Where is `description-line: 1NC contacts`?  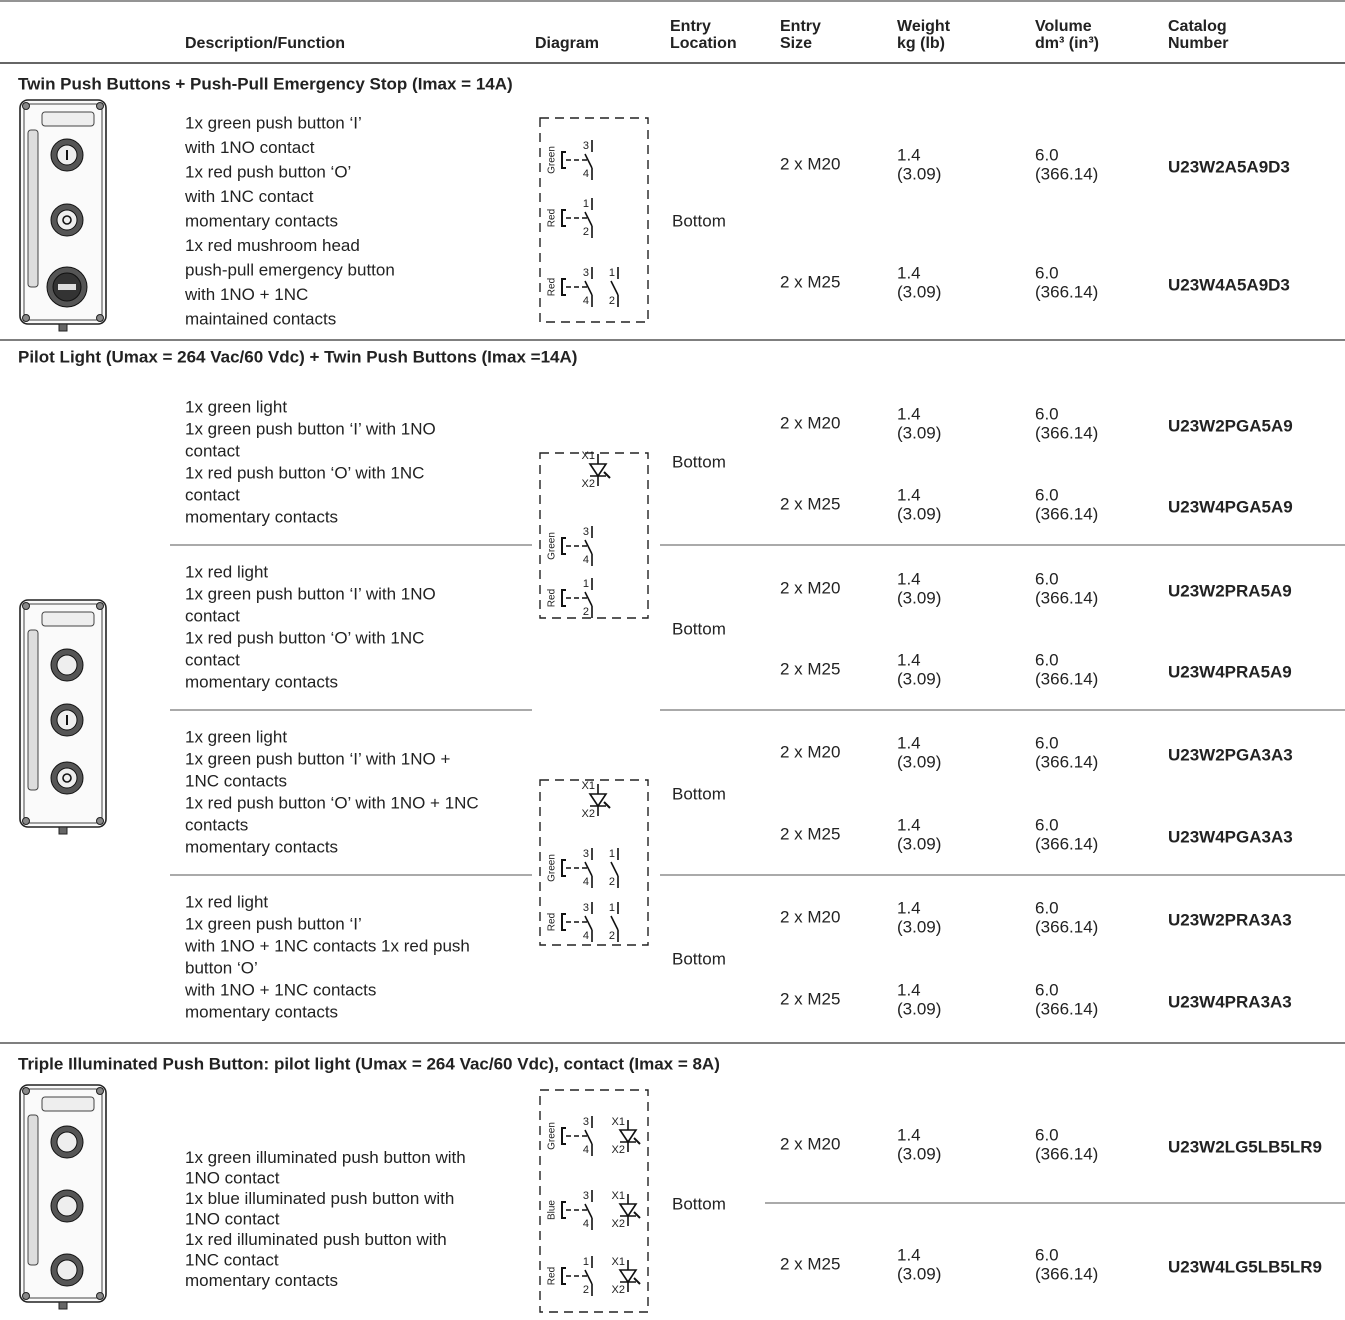 description-line: 1NC contacts is located at coordinates (236, 780).